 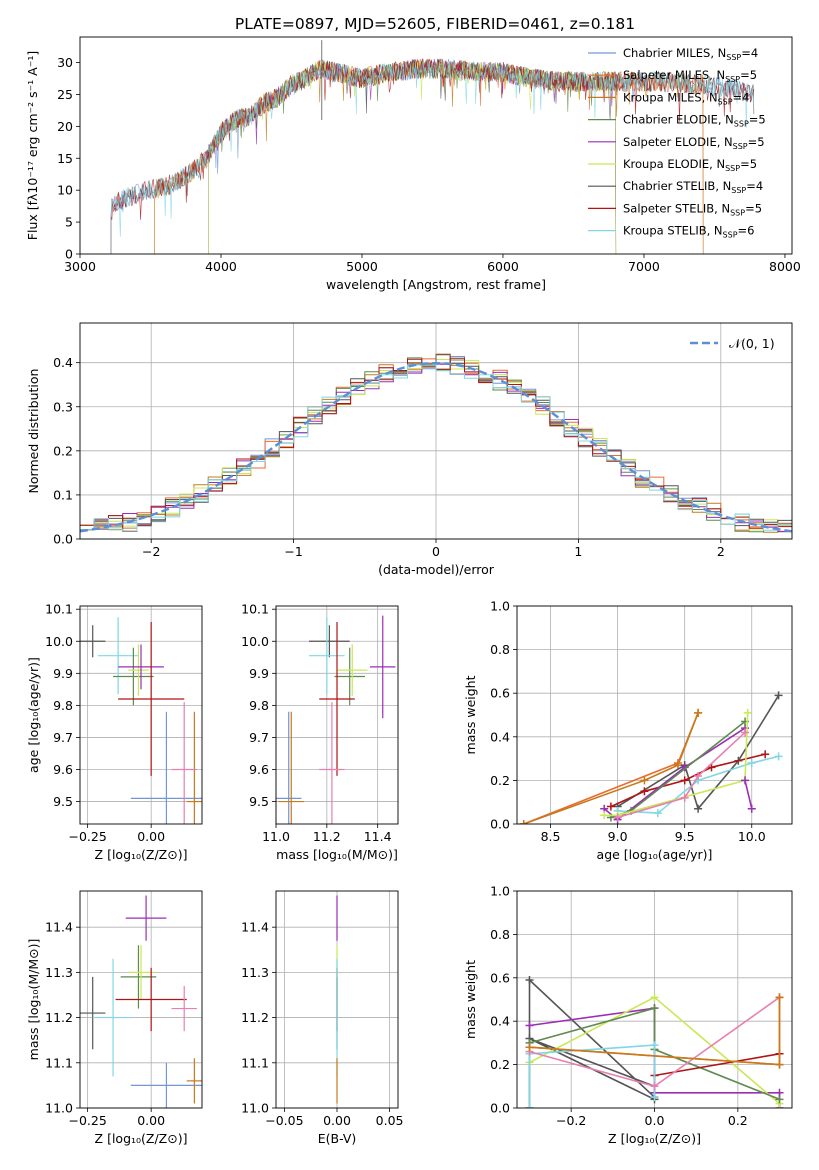 What do you see at coordinates (337, 1138) in the screenshot?
I see `x-axis-label: E(B-V)` at bounding box center [337, 1138].